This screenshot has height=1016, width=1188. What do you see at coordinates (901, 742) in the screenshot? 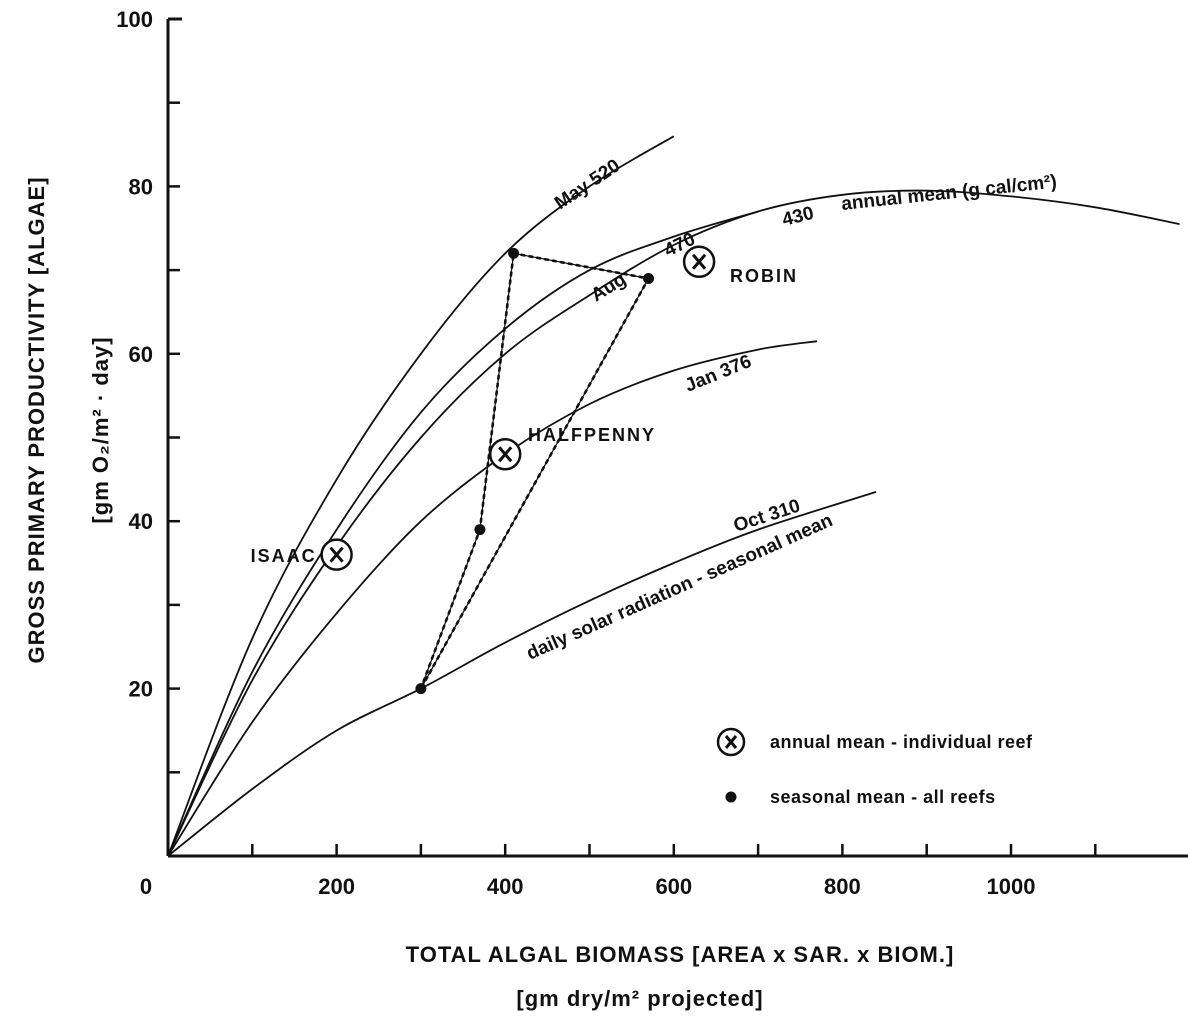
I see `legend-annual-mean-label: annual mean - individual reef` at bounding box center [901, 742].